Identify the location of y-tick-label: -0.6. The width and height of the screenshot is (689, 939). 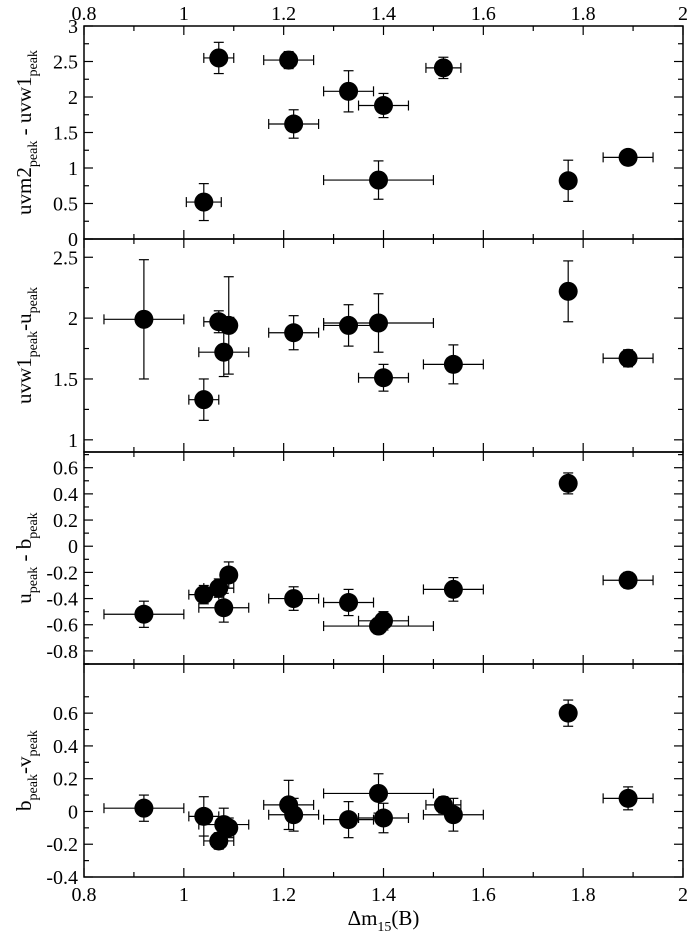
(62, 626).